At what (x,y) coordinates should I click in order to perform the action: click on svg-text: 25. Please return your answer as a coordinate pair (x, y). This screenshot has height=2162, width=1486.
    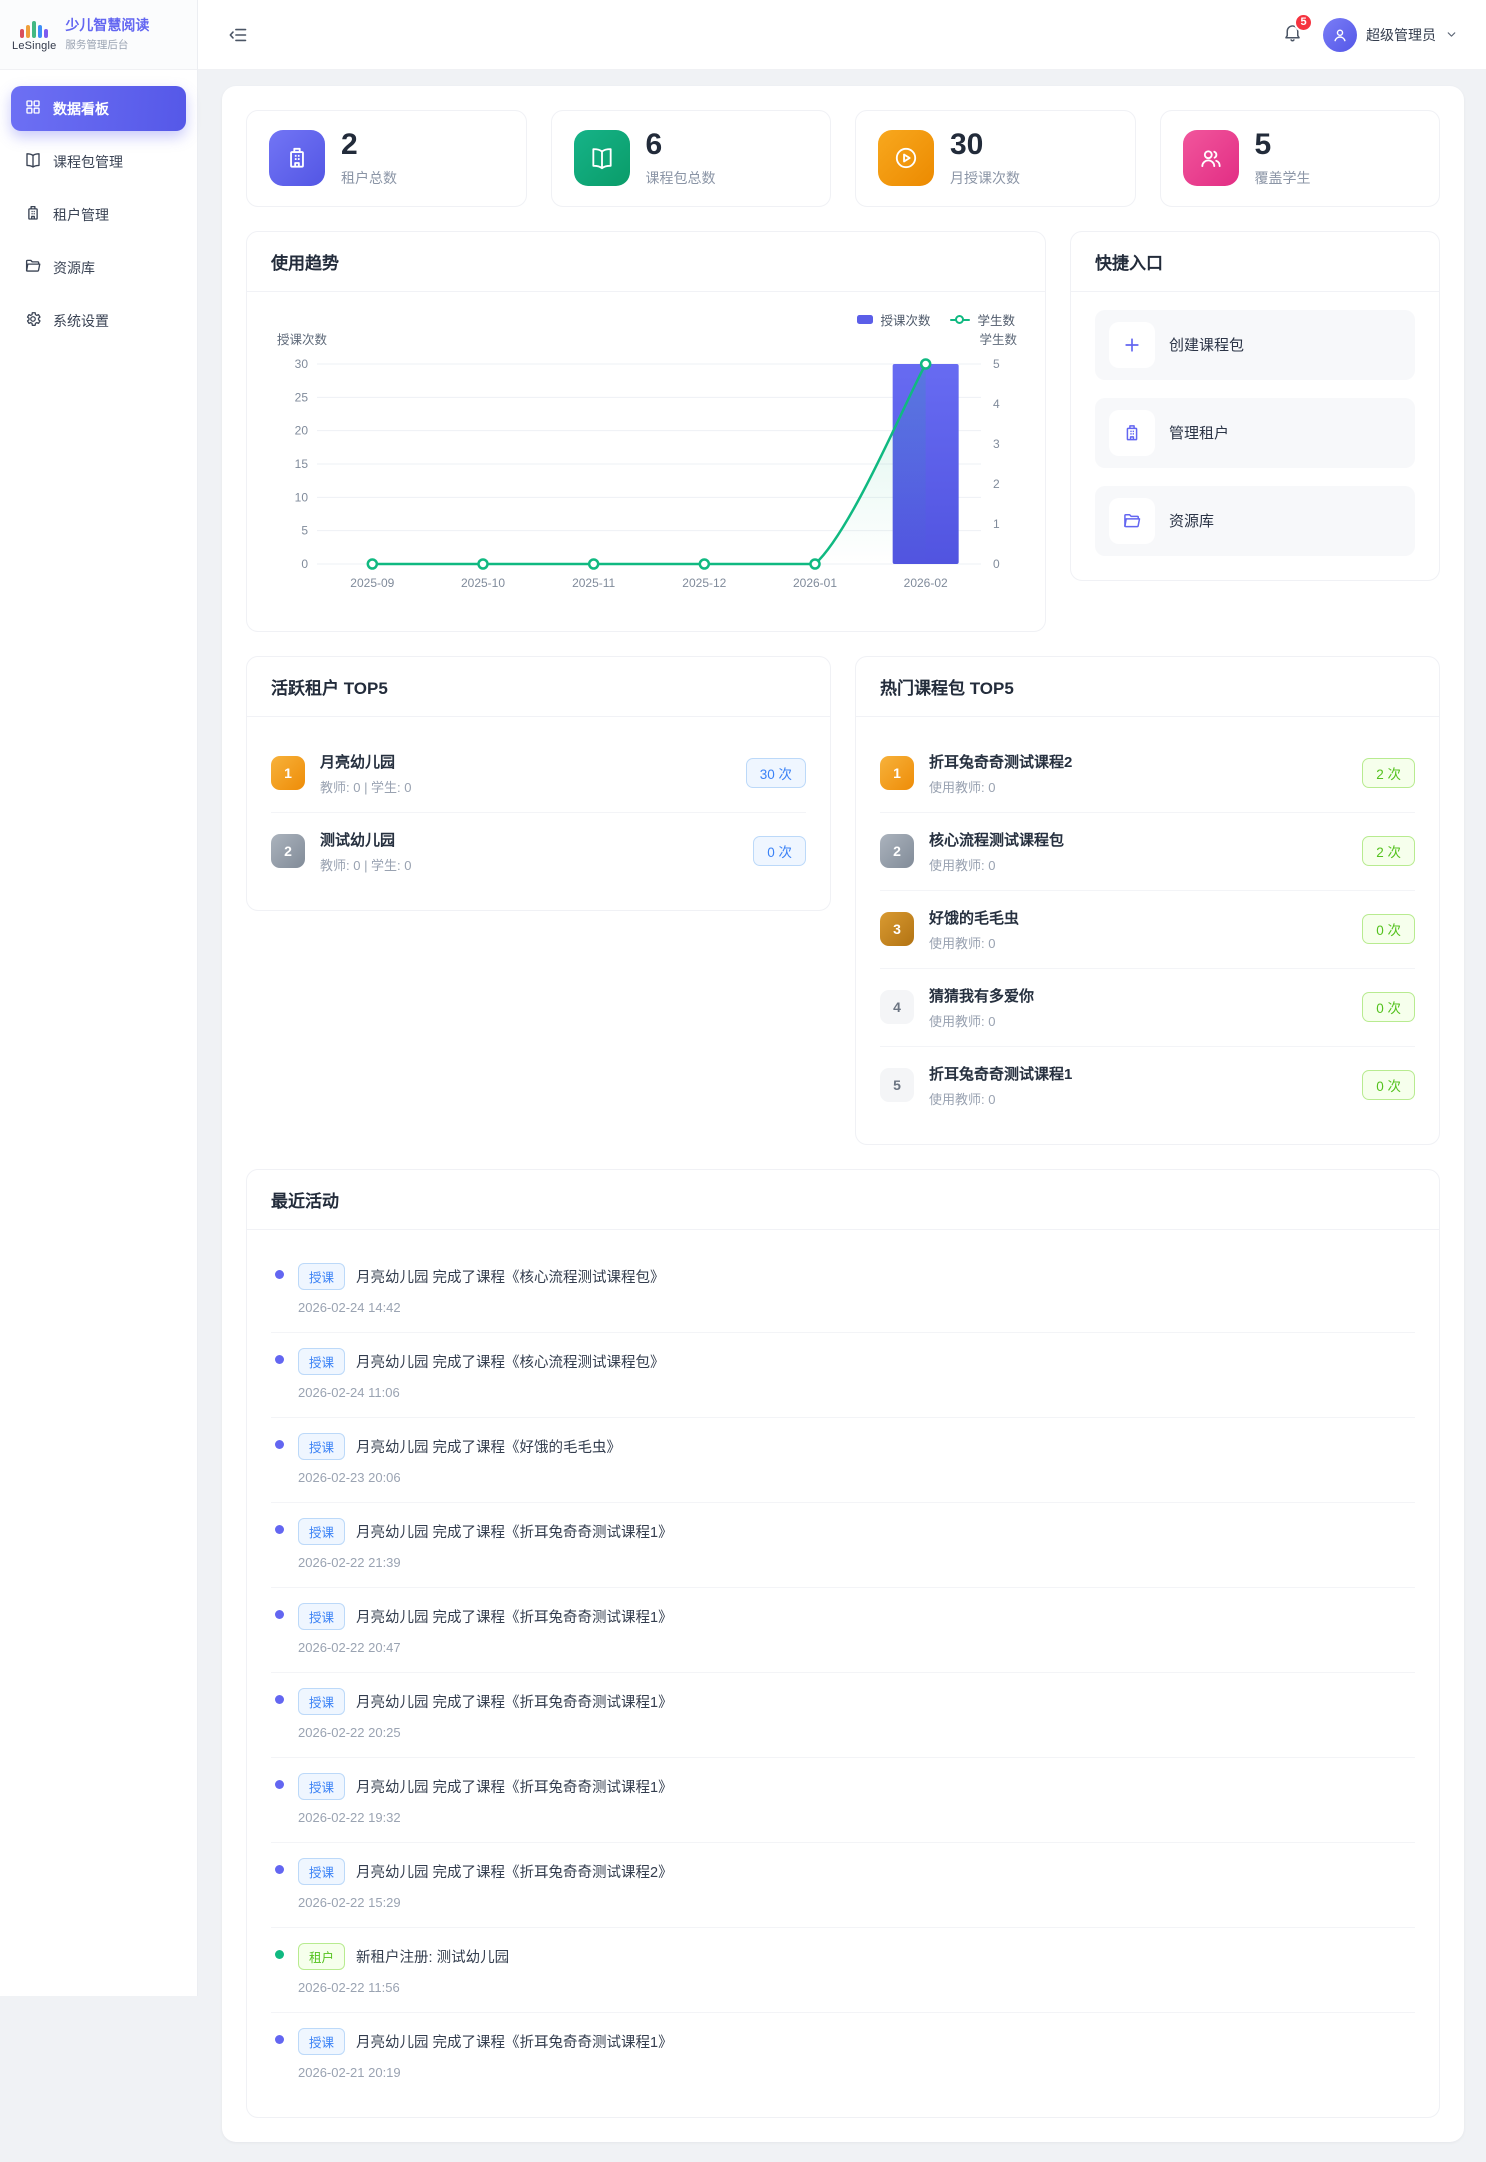
    Looking at the image, I should click on (302, 397).